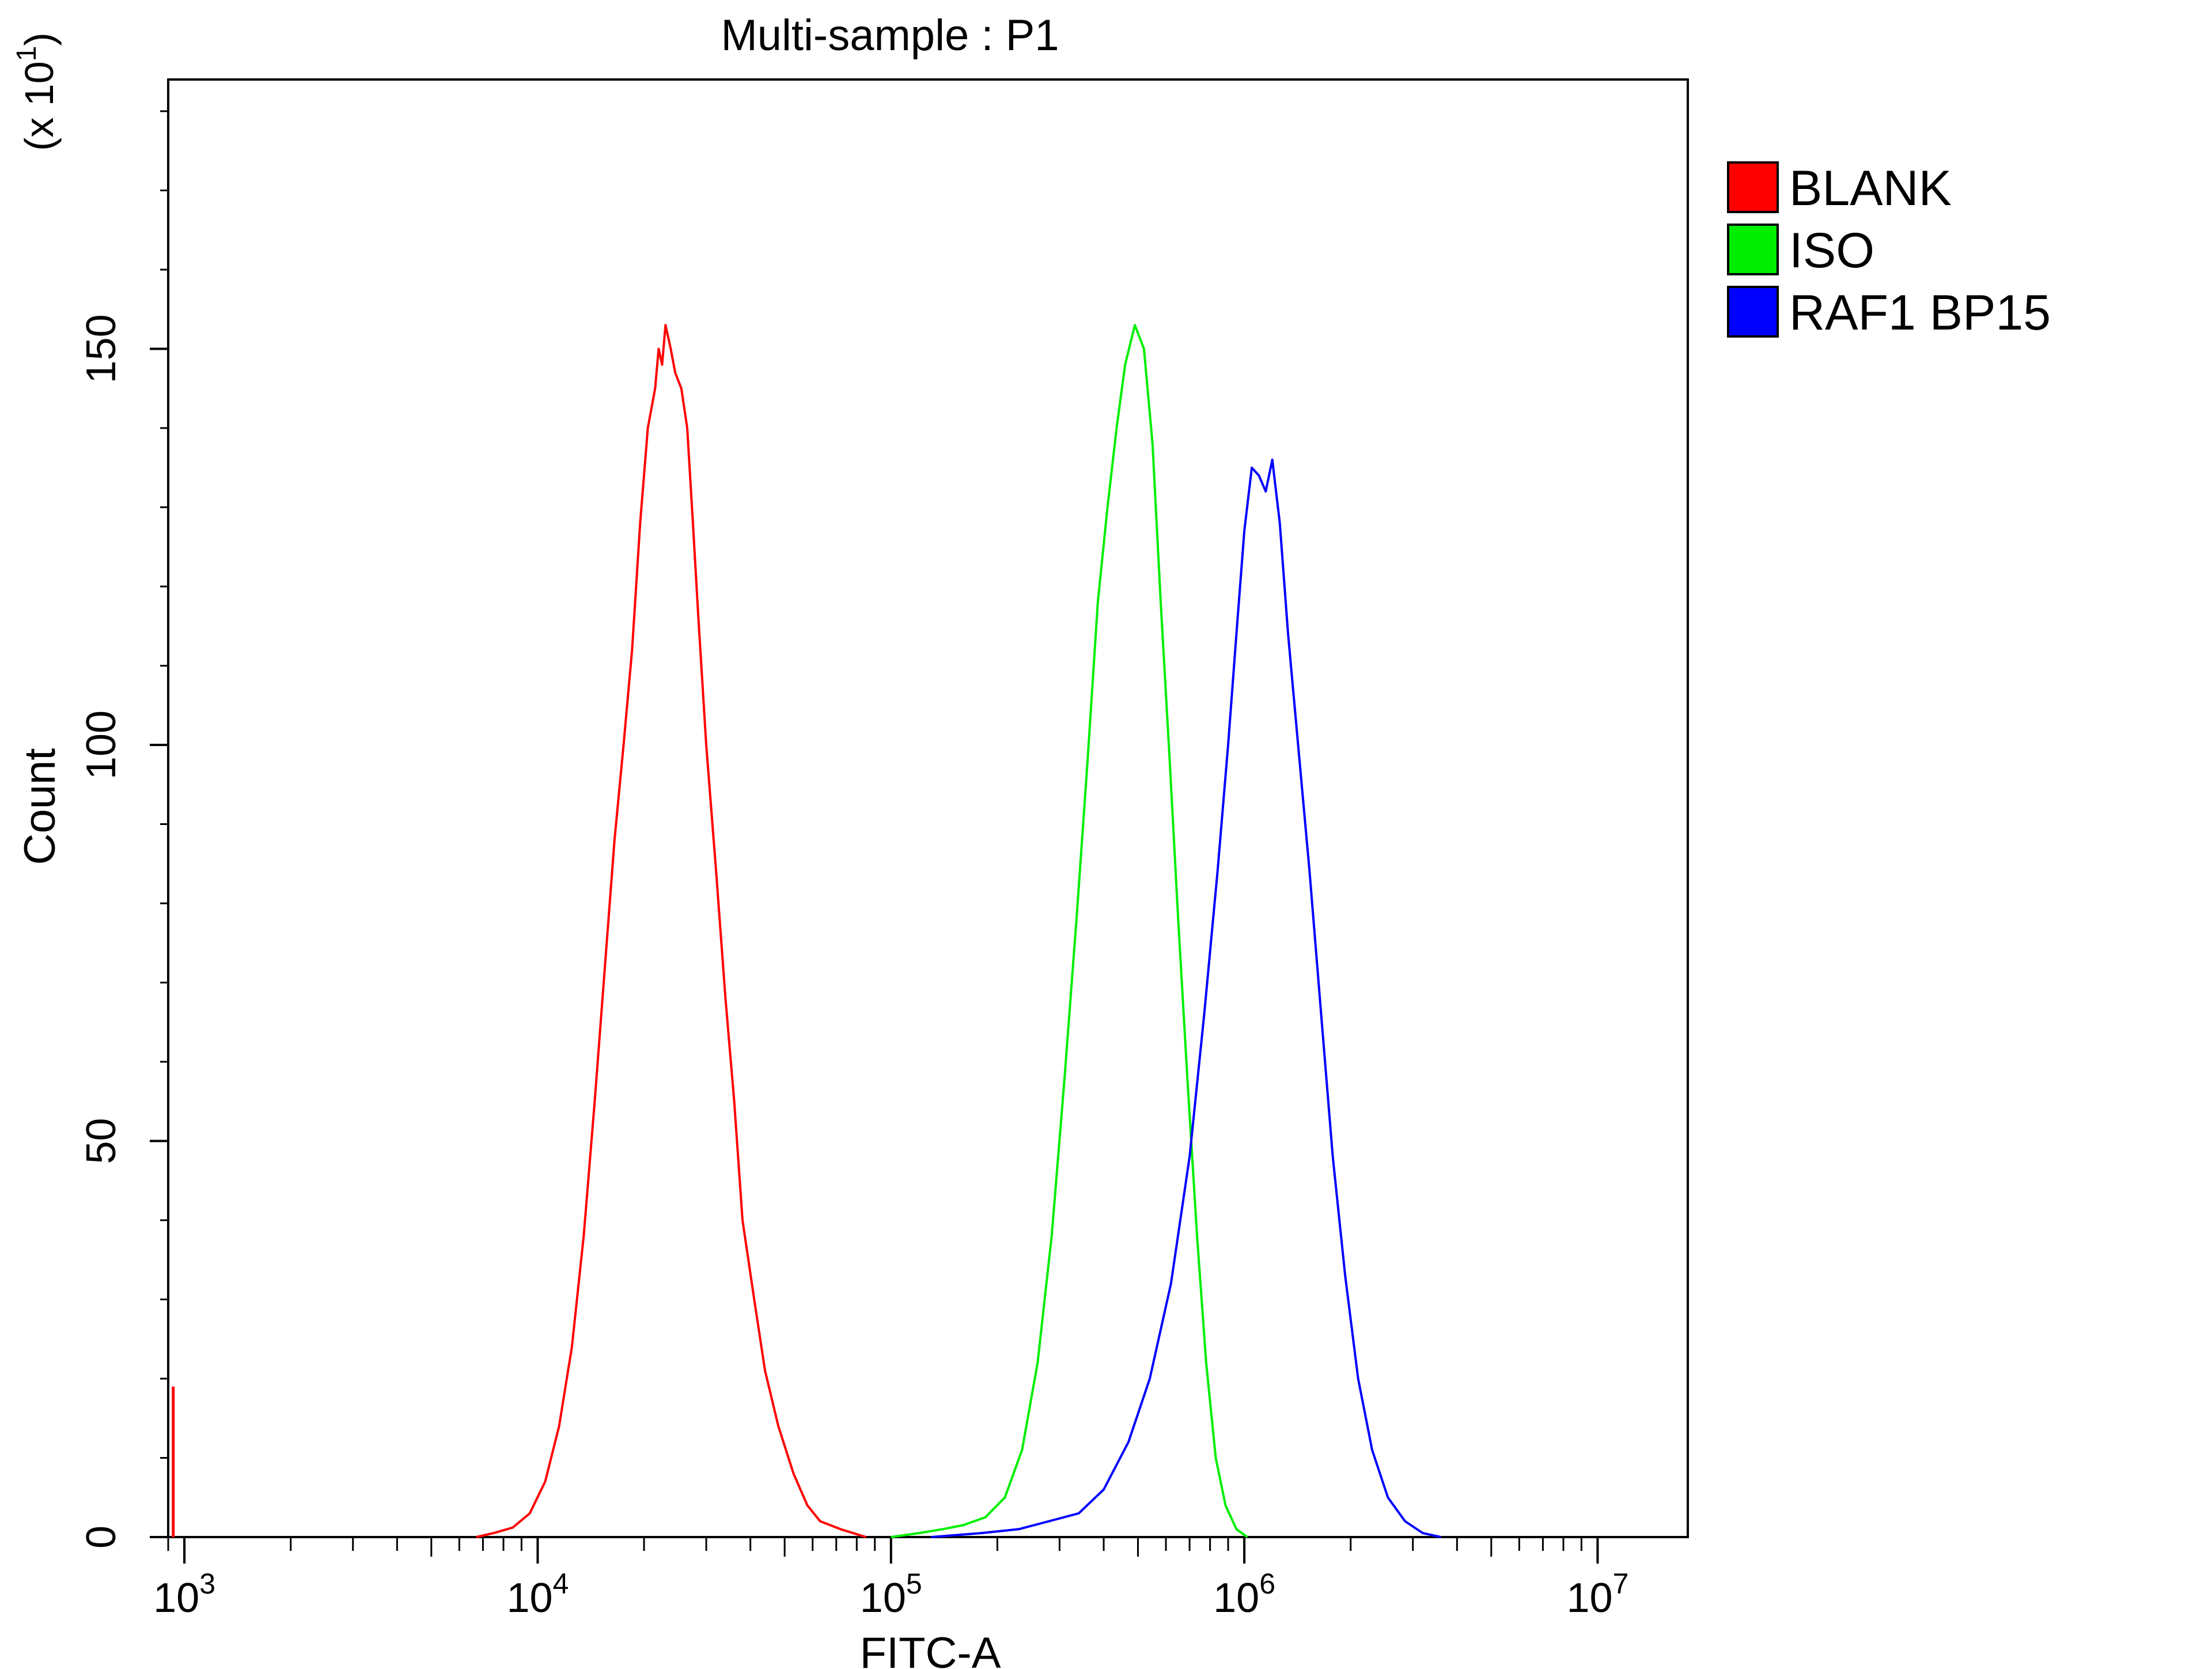 This screenshot has height=1669, width=2212. What do you see at coordinates (101, 1141) in the screenshot?
I see `y-tick-label: 50` at bounding box center [101, 1141].